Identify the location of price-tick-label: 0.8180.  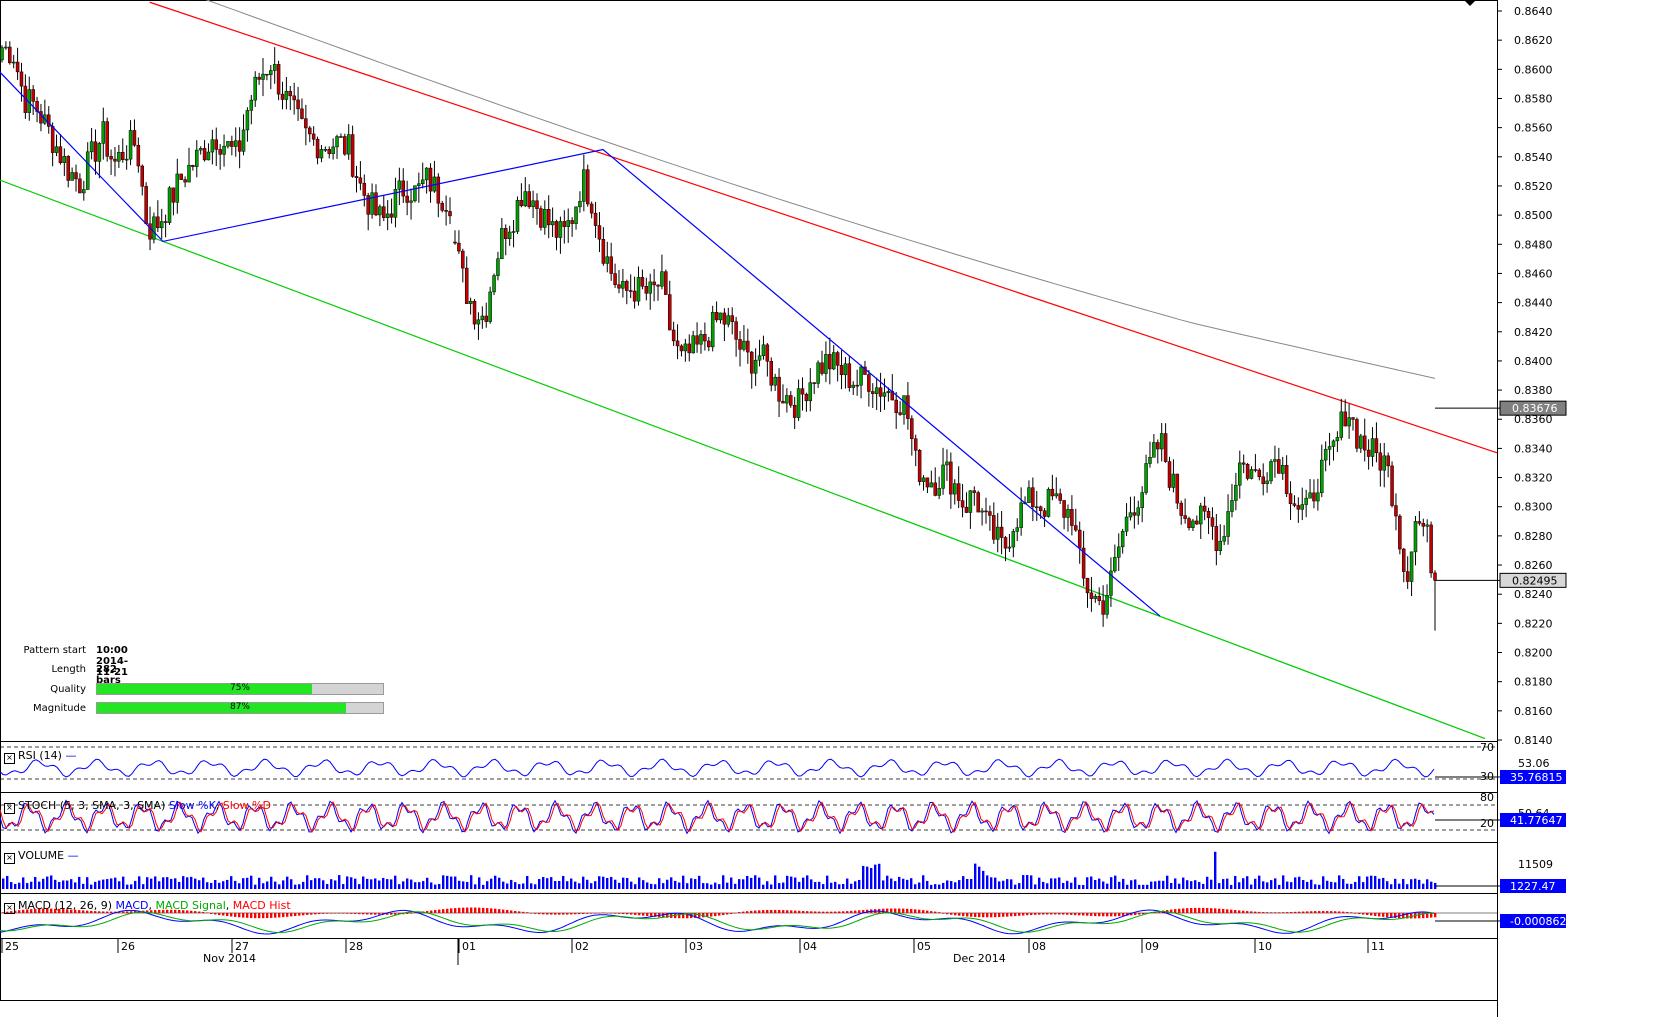
(1533, 682).